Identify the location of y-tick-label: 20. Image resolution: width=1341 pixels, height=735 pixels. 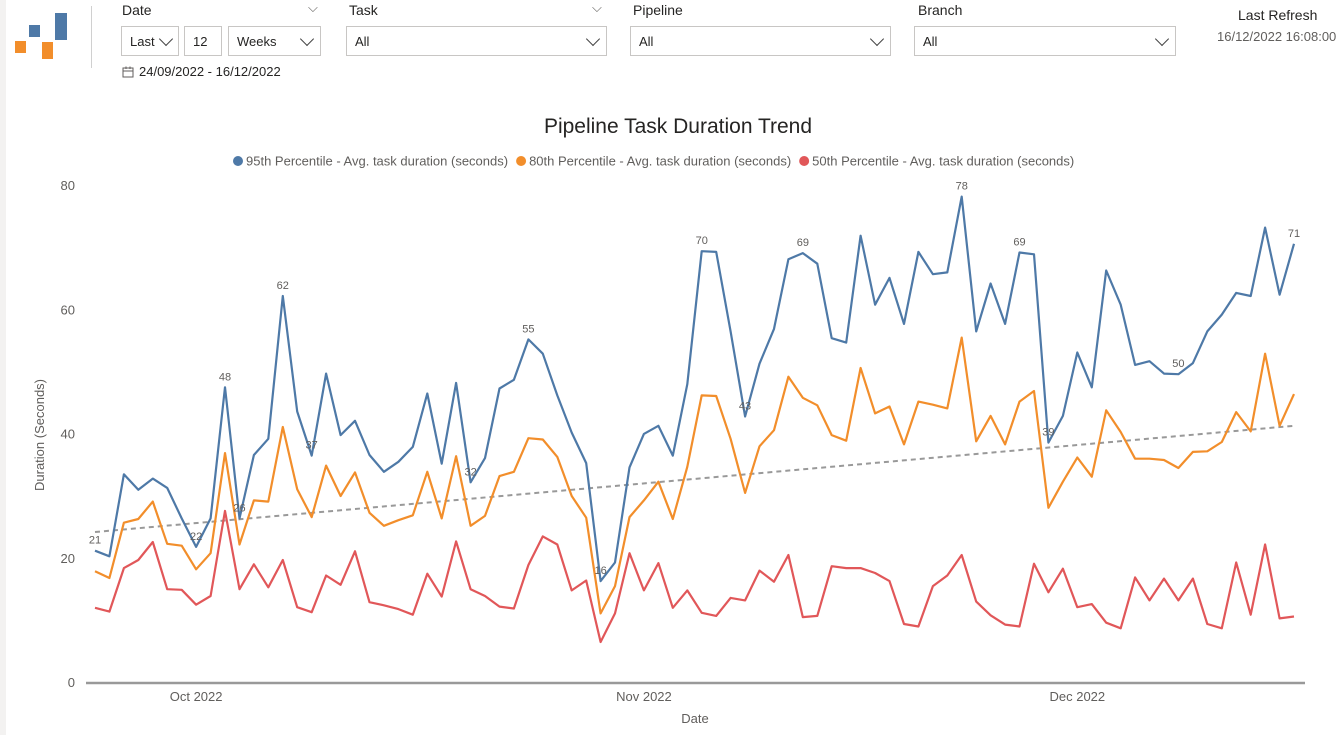
(68, 558).